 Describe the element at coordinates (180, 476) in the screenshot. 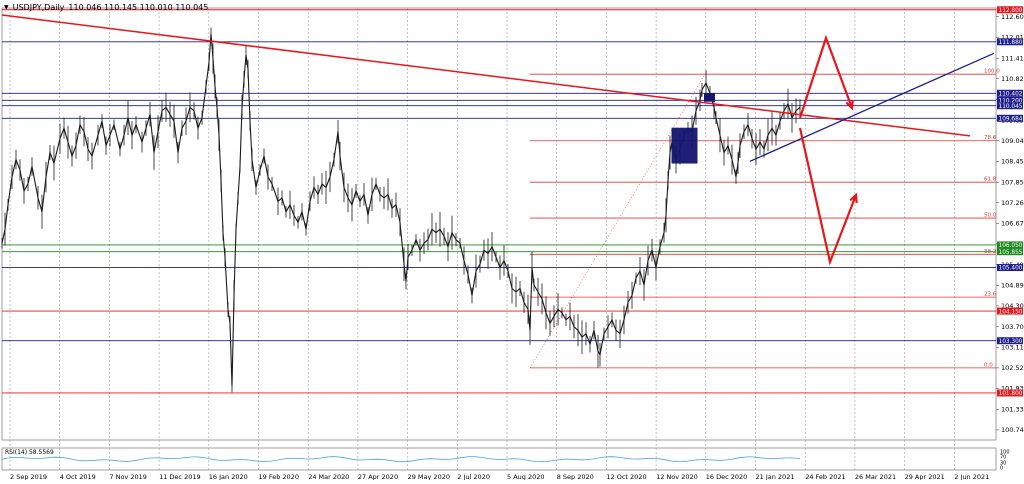

I see `date-label: 11 Dec 2019` at that location.